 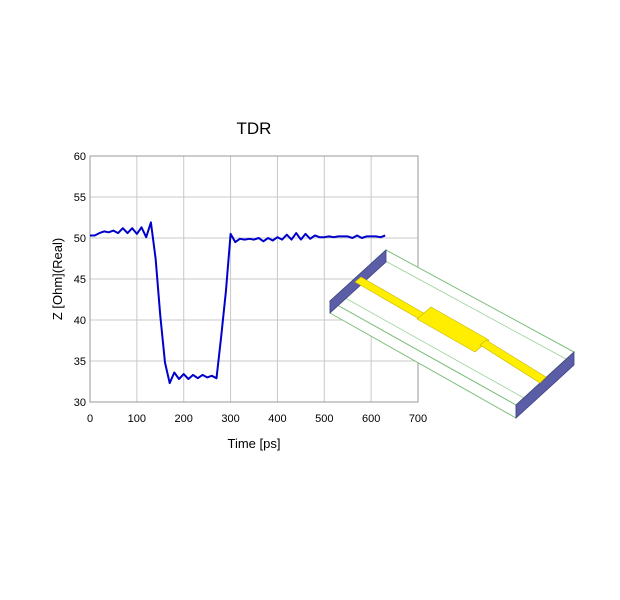 I want to click on series-layer, so click(x=238, y=303).